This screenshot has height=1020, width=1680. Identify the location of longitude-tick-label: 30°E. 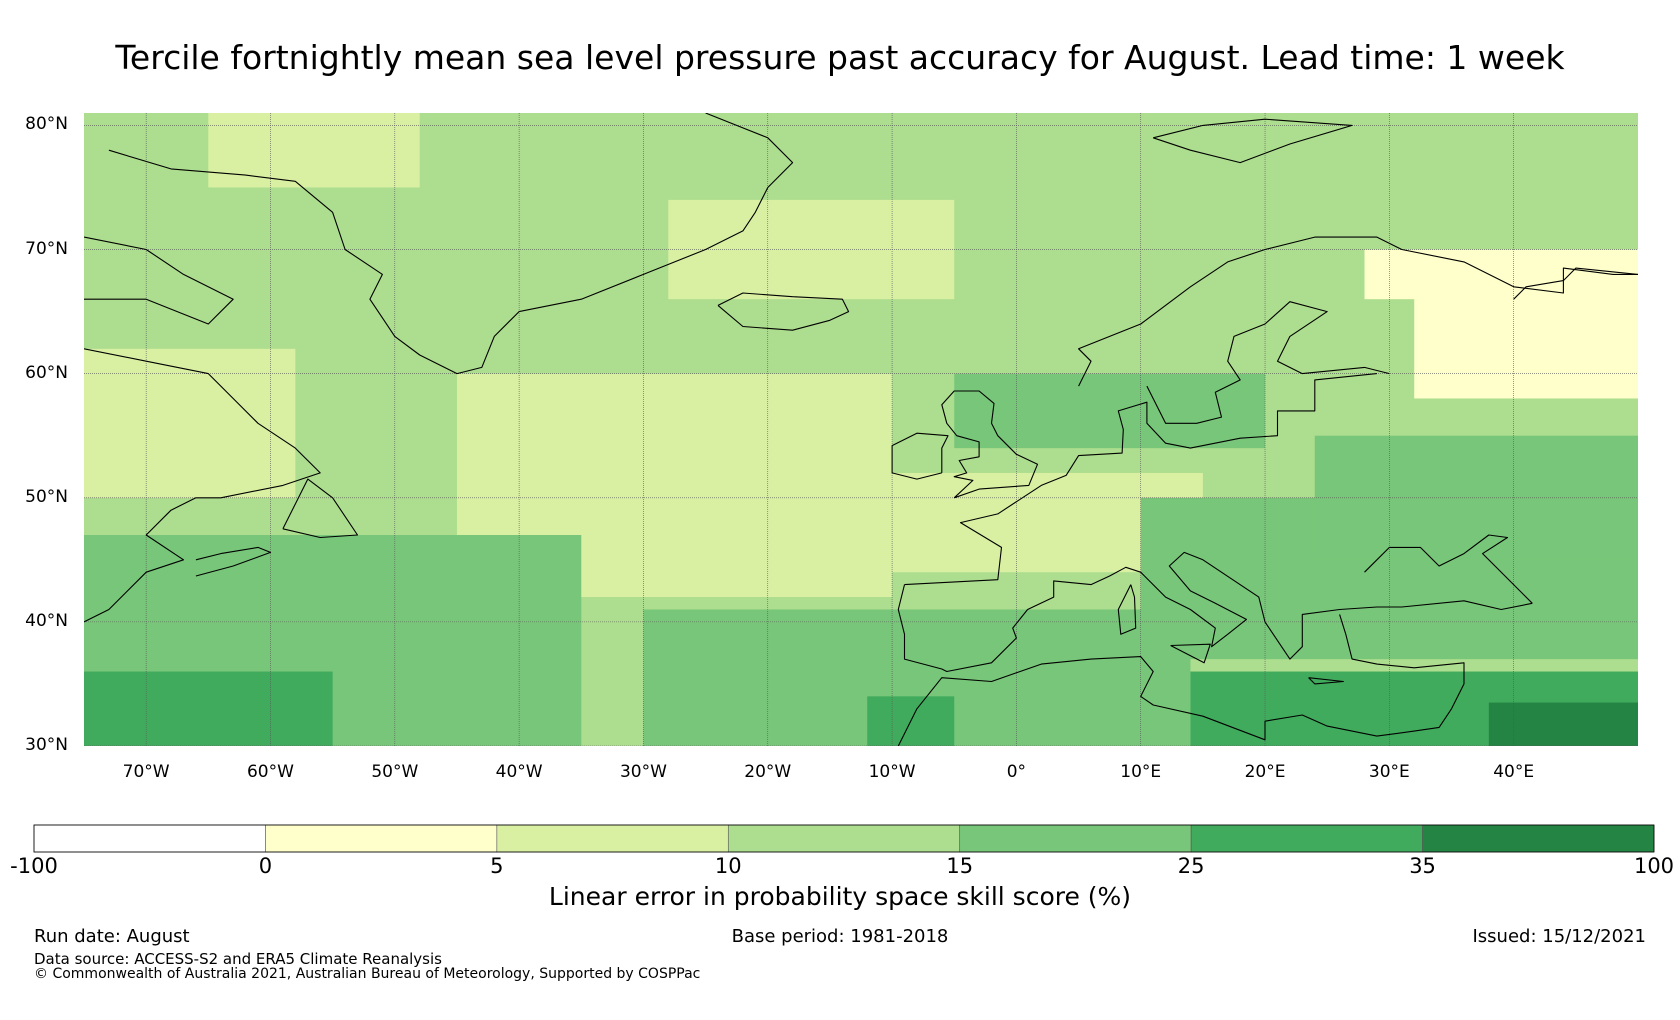
(1389, 772).